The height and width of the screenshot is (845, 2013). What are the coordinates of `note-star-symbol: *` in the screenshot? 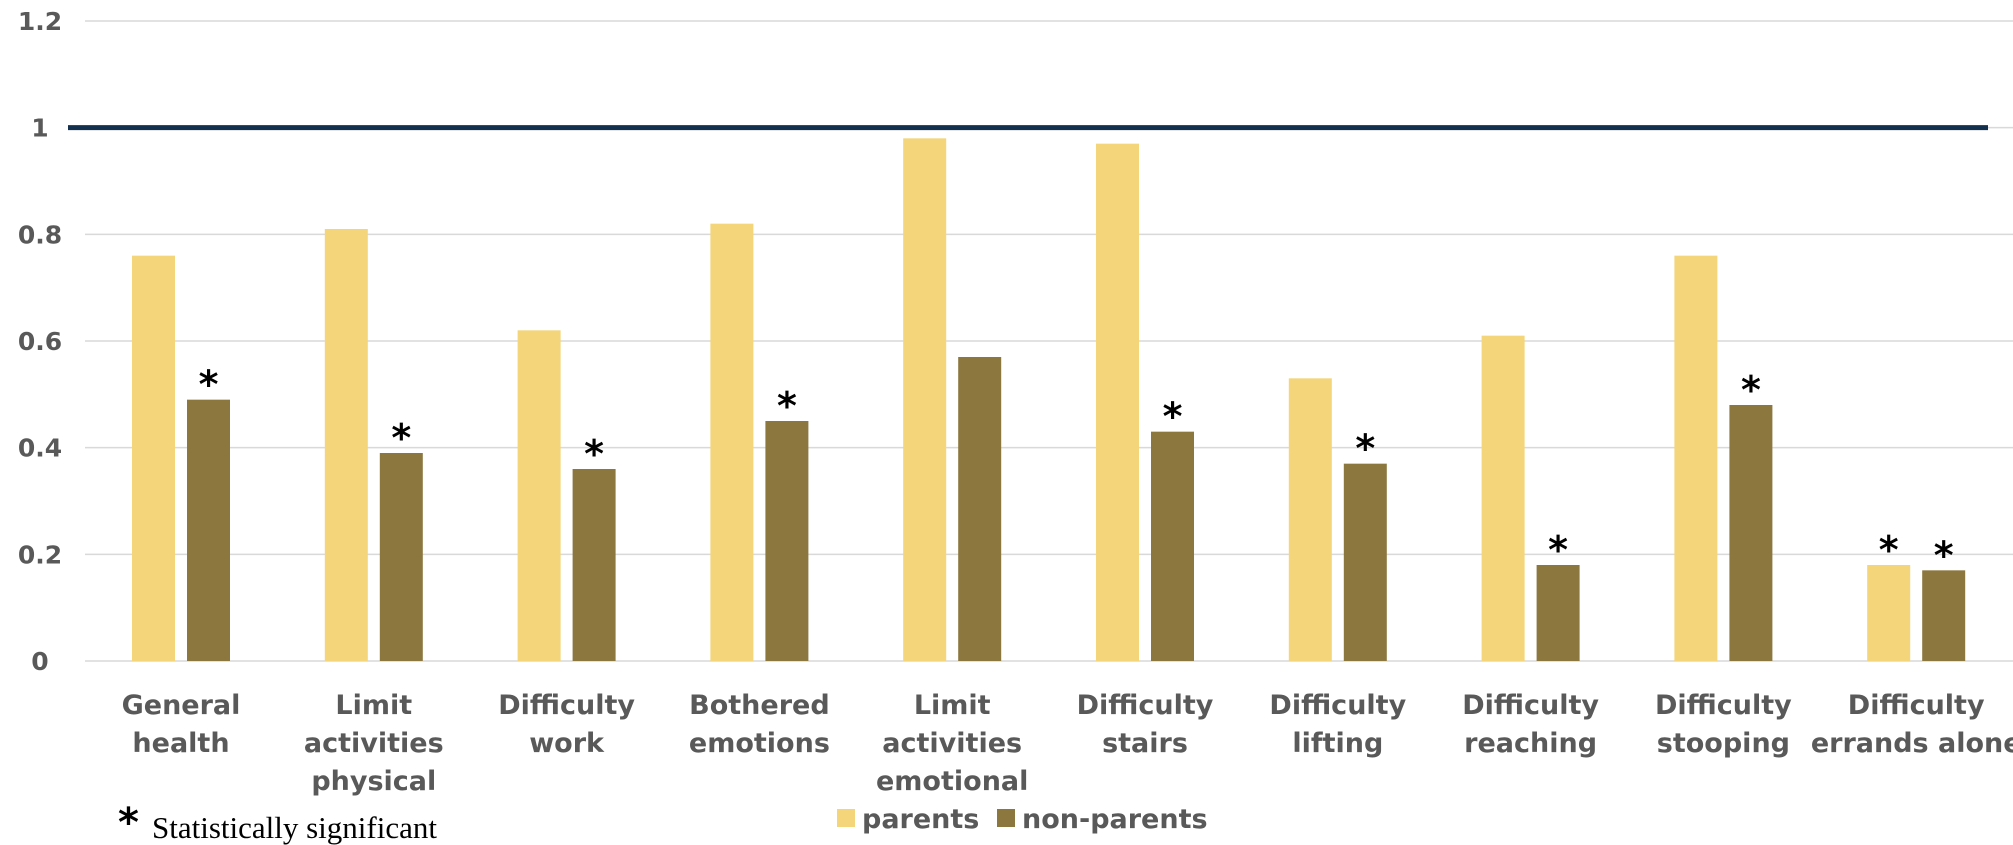 It's located at (128, 822).